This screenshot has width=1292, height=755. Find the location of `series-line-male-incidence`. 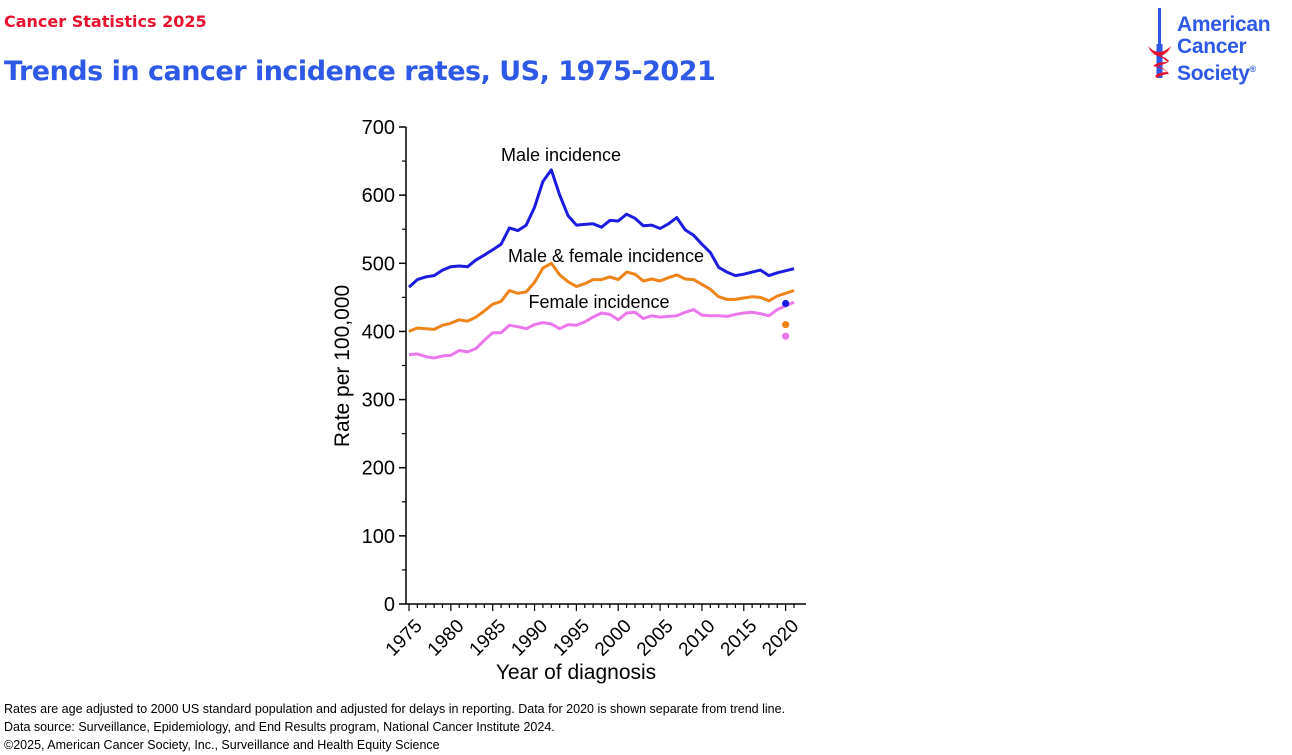

series-line-male-incidence is located at coordinates (601, 228).